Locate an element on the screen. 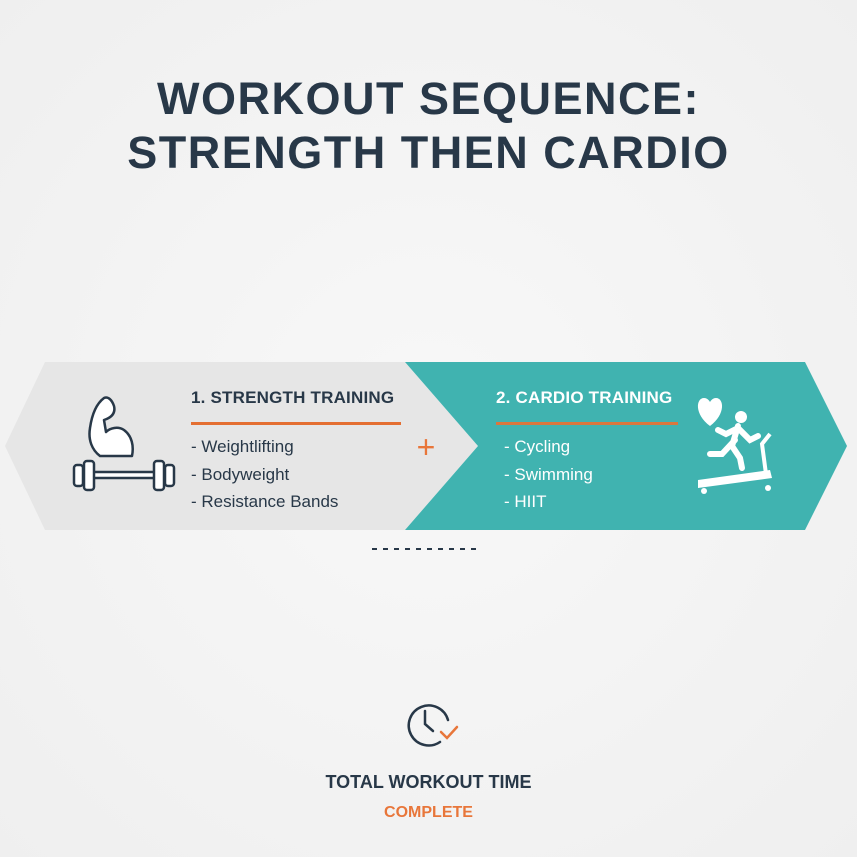 This screenshot has width=857, height=857. treadmill-runner-icon is located at coordinates (735, 452).